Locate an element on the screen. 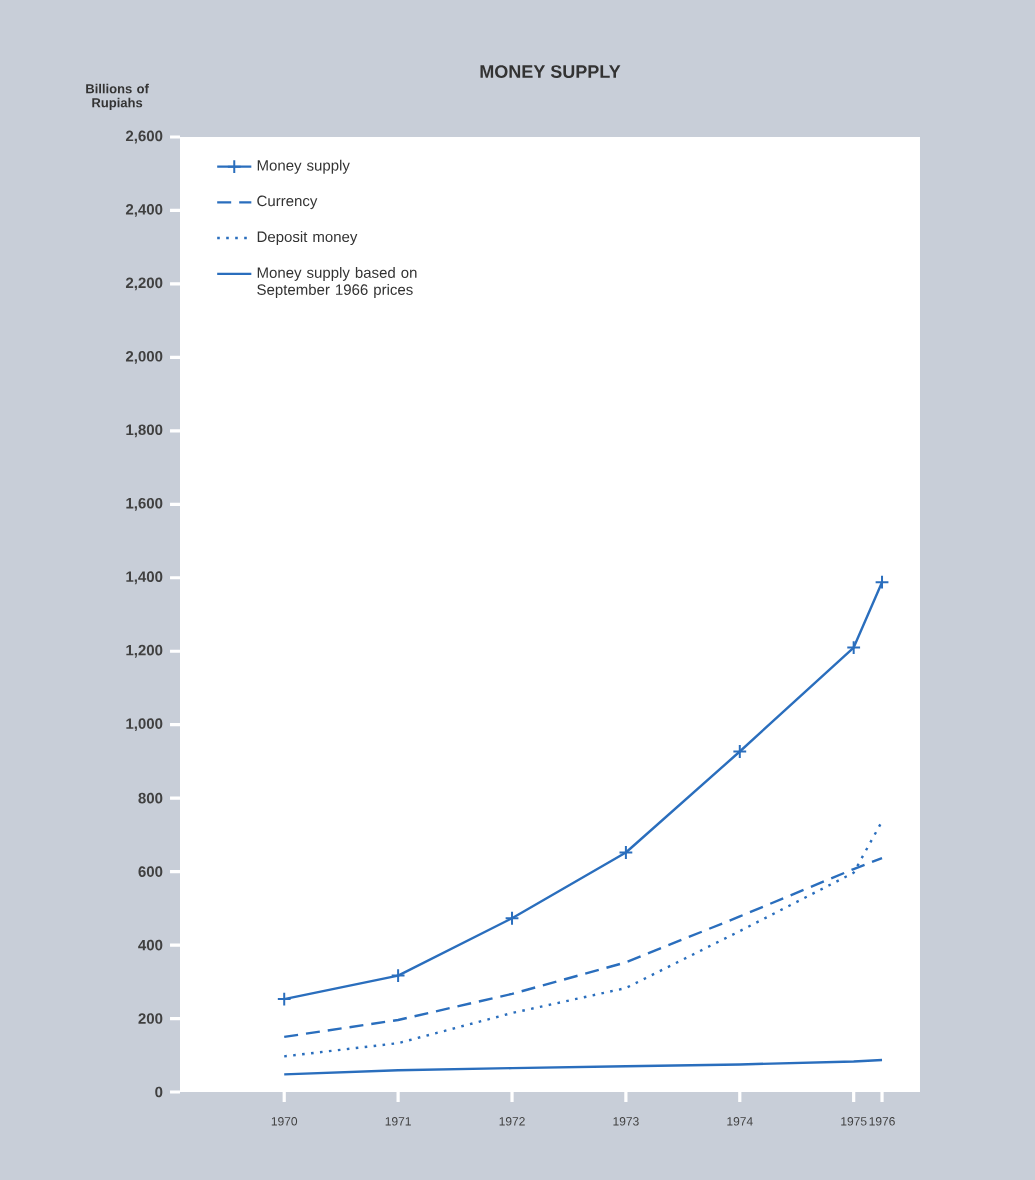  y-tick-label: 1,800 is located at coordinates (144, 431).